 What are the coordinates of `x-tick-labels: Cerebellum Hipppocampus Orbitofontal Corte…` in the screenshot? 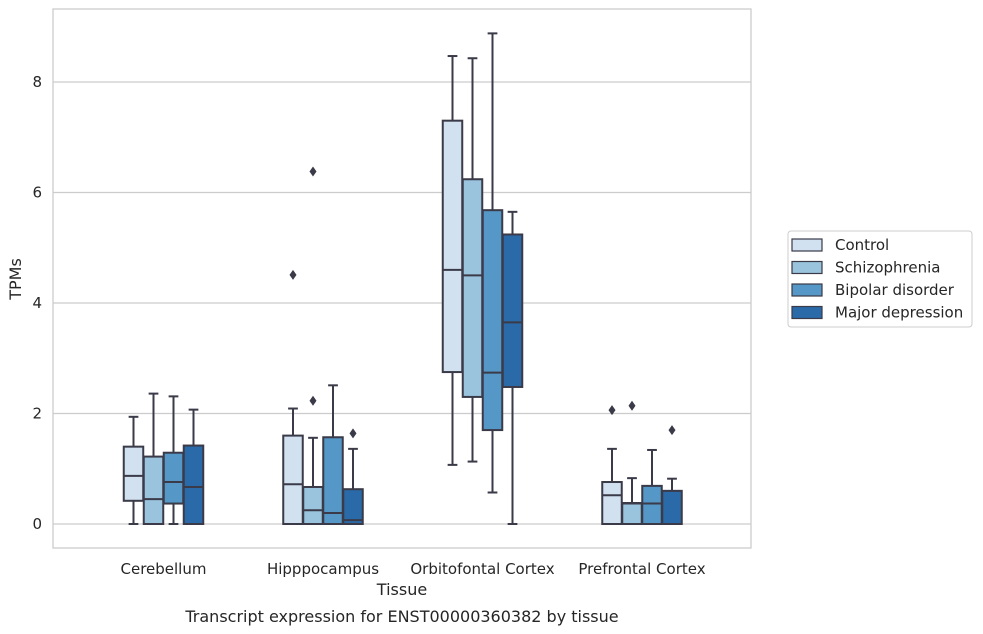 It's located at (413, 569).